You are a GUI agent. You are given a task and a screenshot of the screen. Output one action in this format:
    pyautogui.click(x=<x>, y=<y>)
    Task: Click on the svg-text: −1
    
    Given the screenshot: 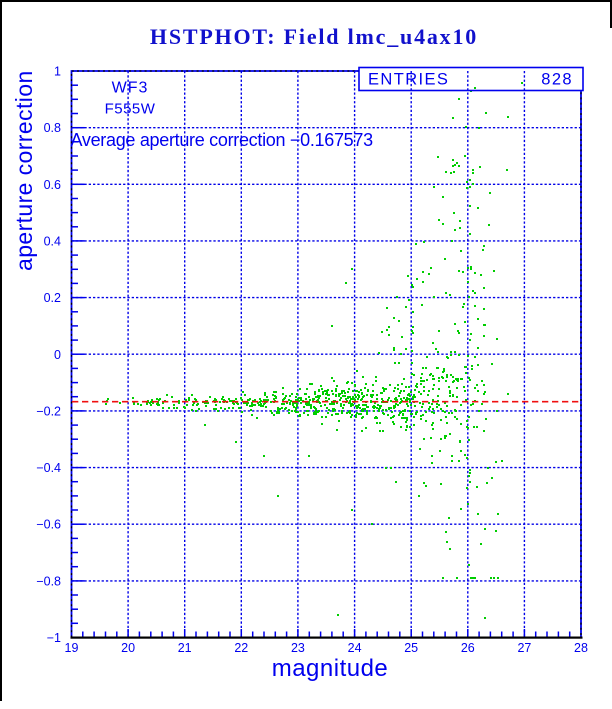 What is the action you would take?
    pyautogui.click(x=54, y=638)
    